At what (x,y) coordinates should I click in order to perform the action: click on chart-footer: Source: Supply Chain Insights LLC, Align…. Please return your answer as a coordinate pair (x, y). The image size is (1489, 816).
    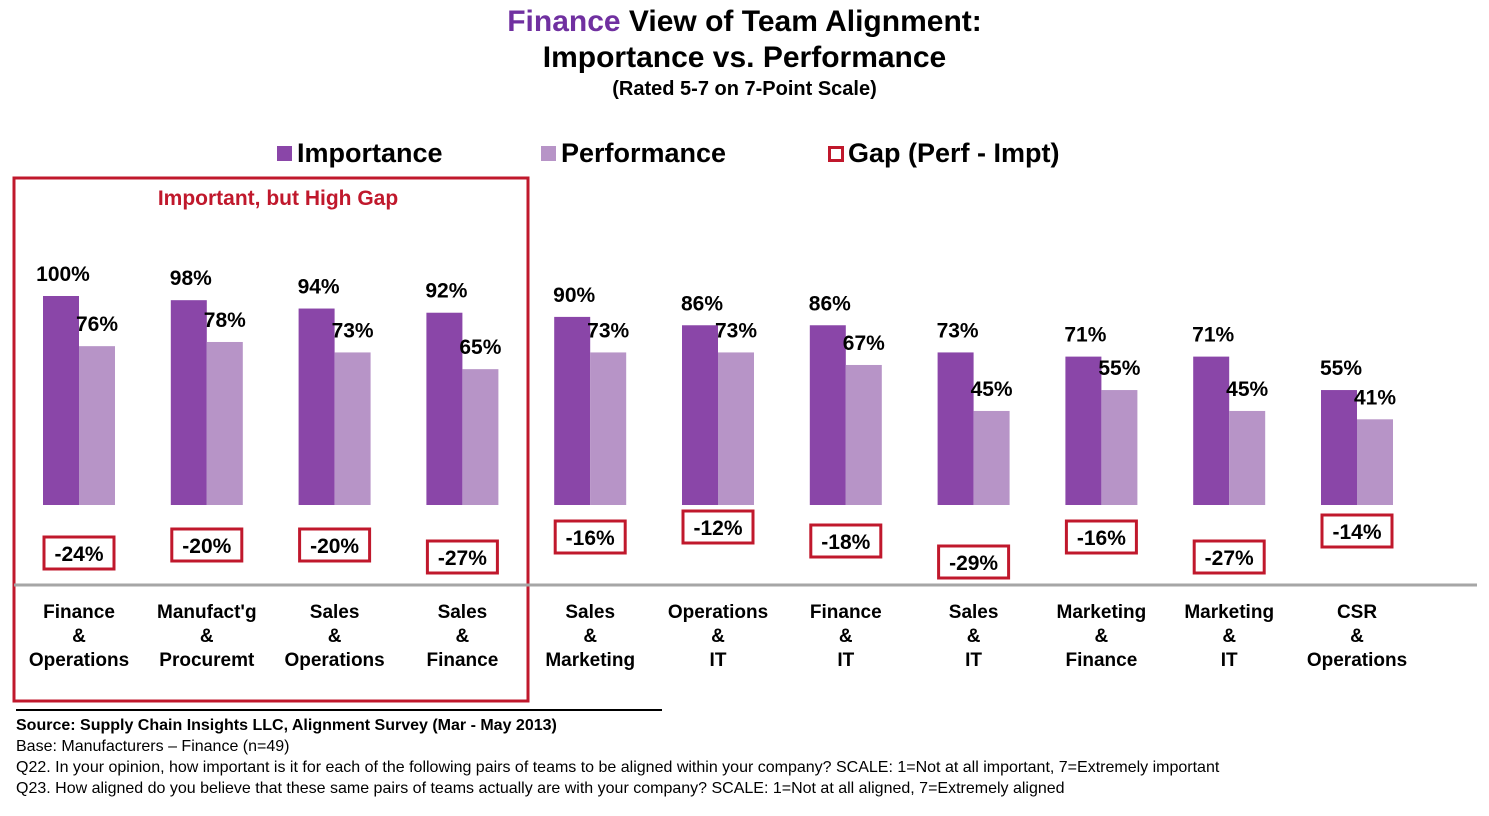
    Looking at the image, I should click on (617, 757).